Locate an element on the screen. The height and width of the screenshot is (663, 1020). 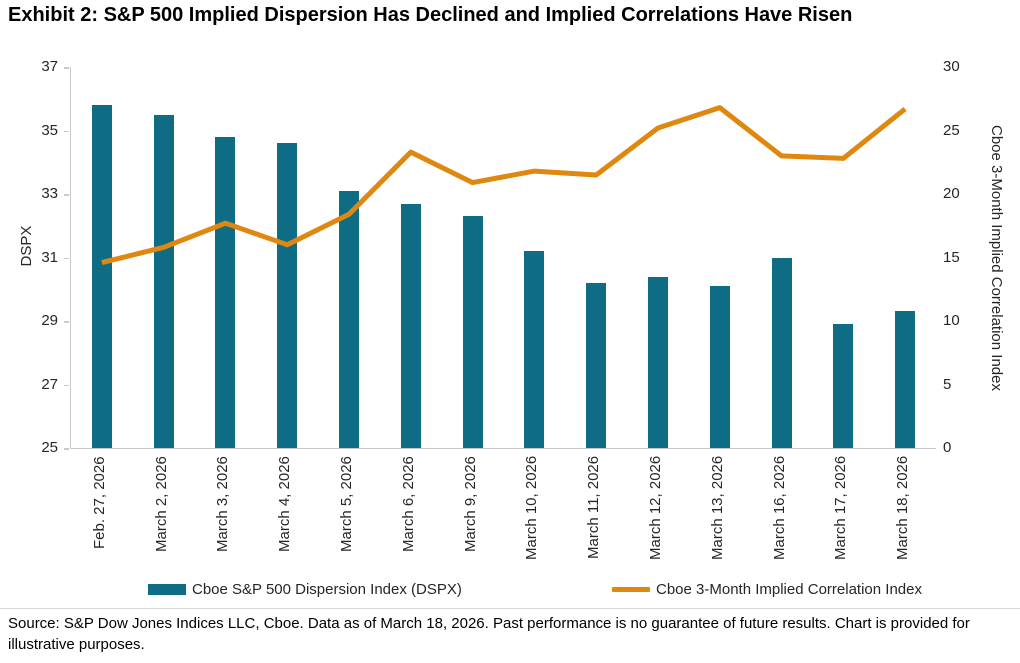
x-label: March 9, 2026 is located at coordinates (470, 504).